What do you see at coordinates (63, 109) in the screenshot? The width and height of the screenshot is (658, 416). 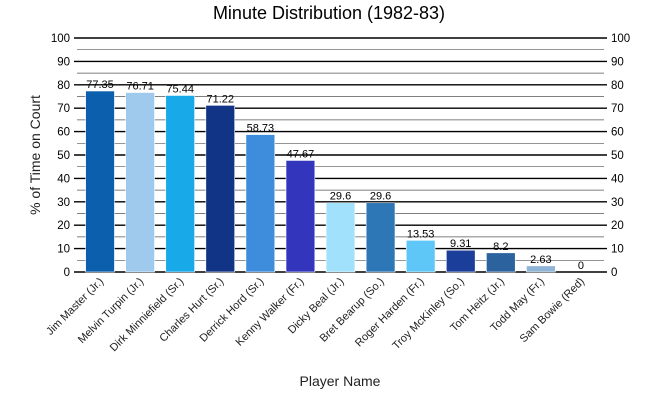 I see `y-tick-label-left: 70` at bounding box center [63, 109].